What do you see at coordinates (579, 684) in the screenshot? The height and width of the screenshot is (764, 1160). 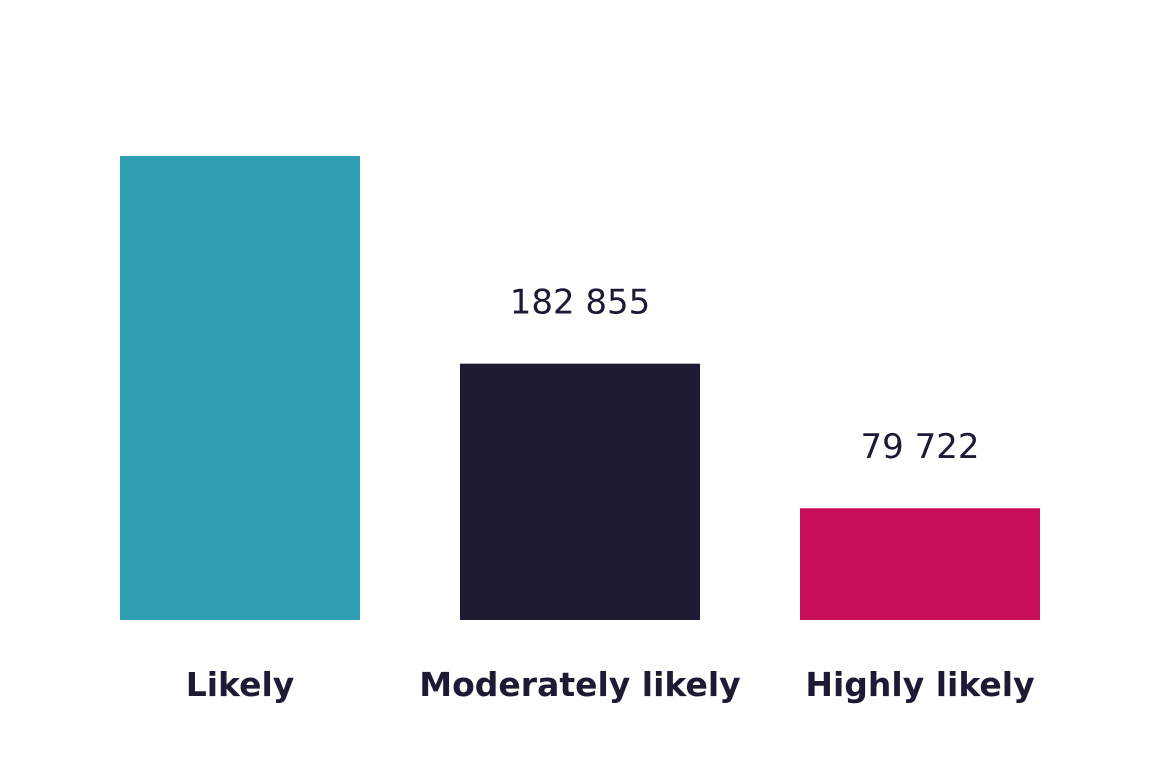 I see `category-label-moderately-likely: Moderately likely` at bounding box center [579, 684].